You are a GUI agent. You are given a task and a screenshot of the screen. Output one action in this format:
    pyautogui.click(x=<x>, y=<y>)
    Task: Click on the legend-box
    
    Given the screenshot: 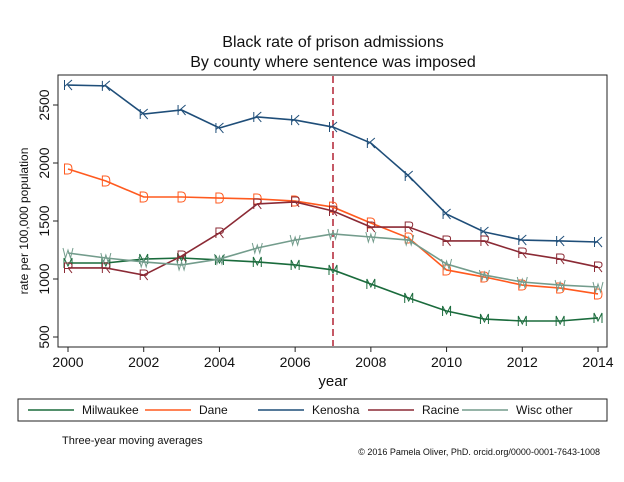 What is the action you would take?
    pyautogui.click(x=312, y=410)
    